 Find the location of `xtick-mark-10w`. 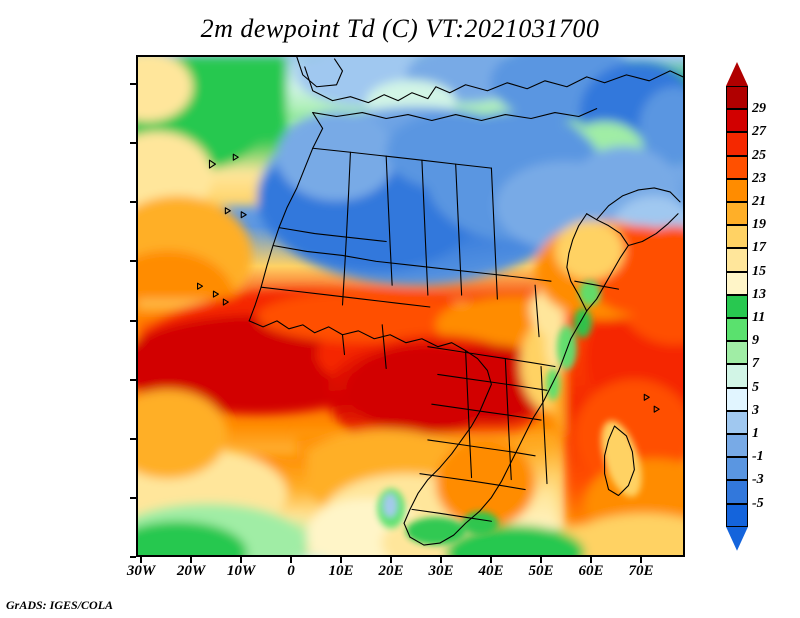

xtick-mark-10w is located at coordinates (241, 560).